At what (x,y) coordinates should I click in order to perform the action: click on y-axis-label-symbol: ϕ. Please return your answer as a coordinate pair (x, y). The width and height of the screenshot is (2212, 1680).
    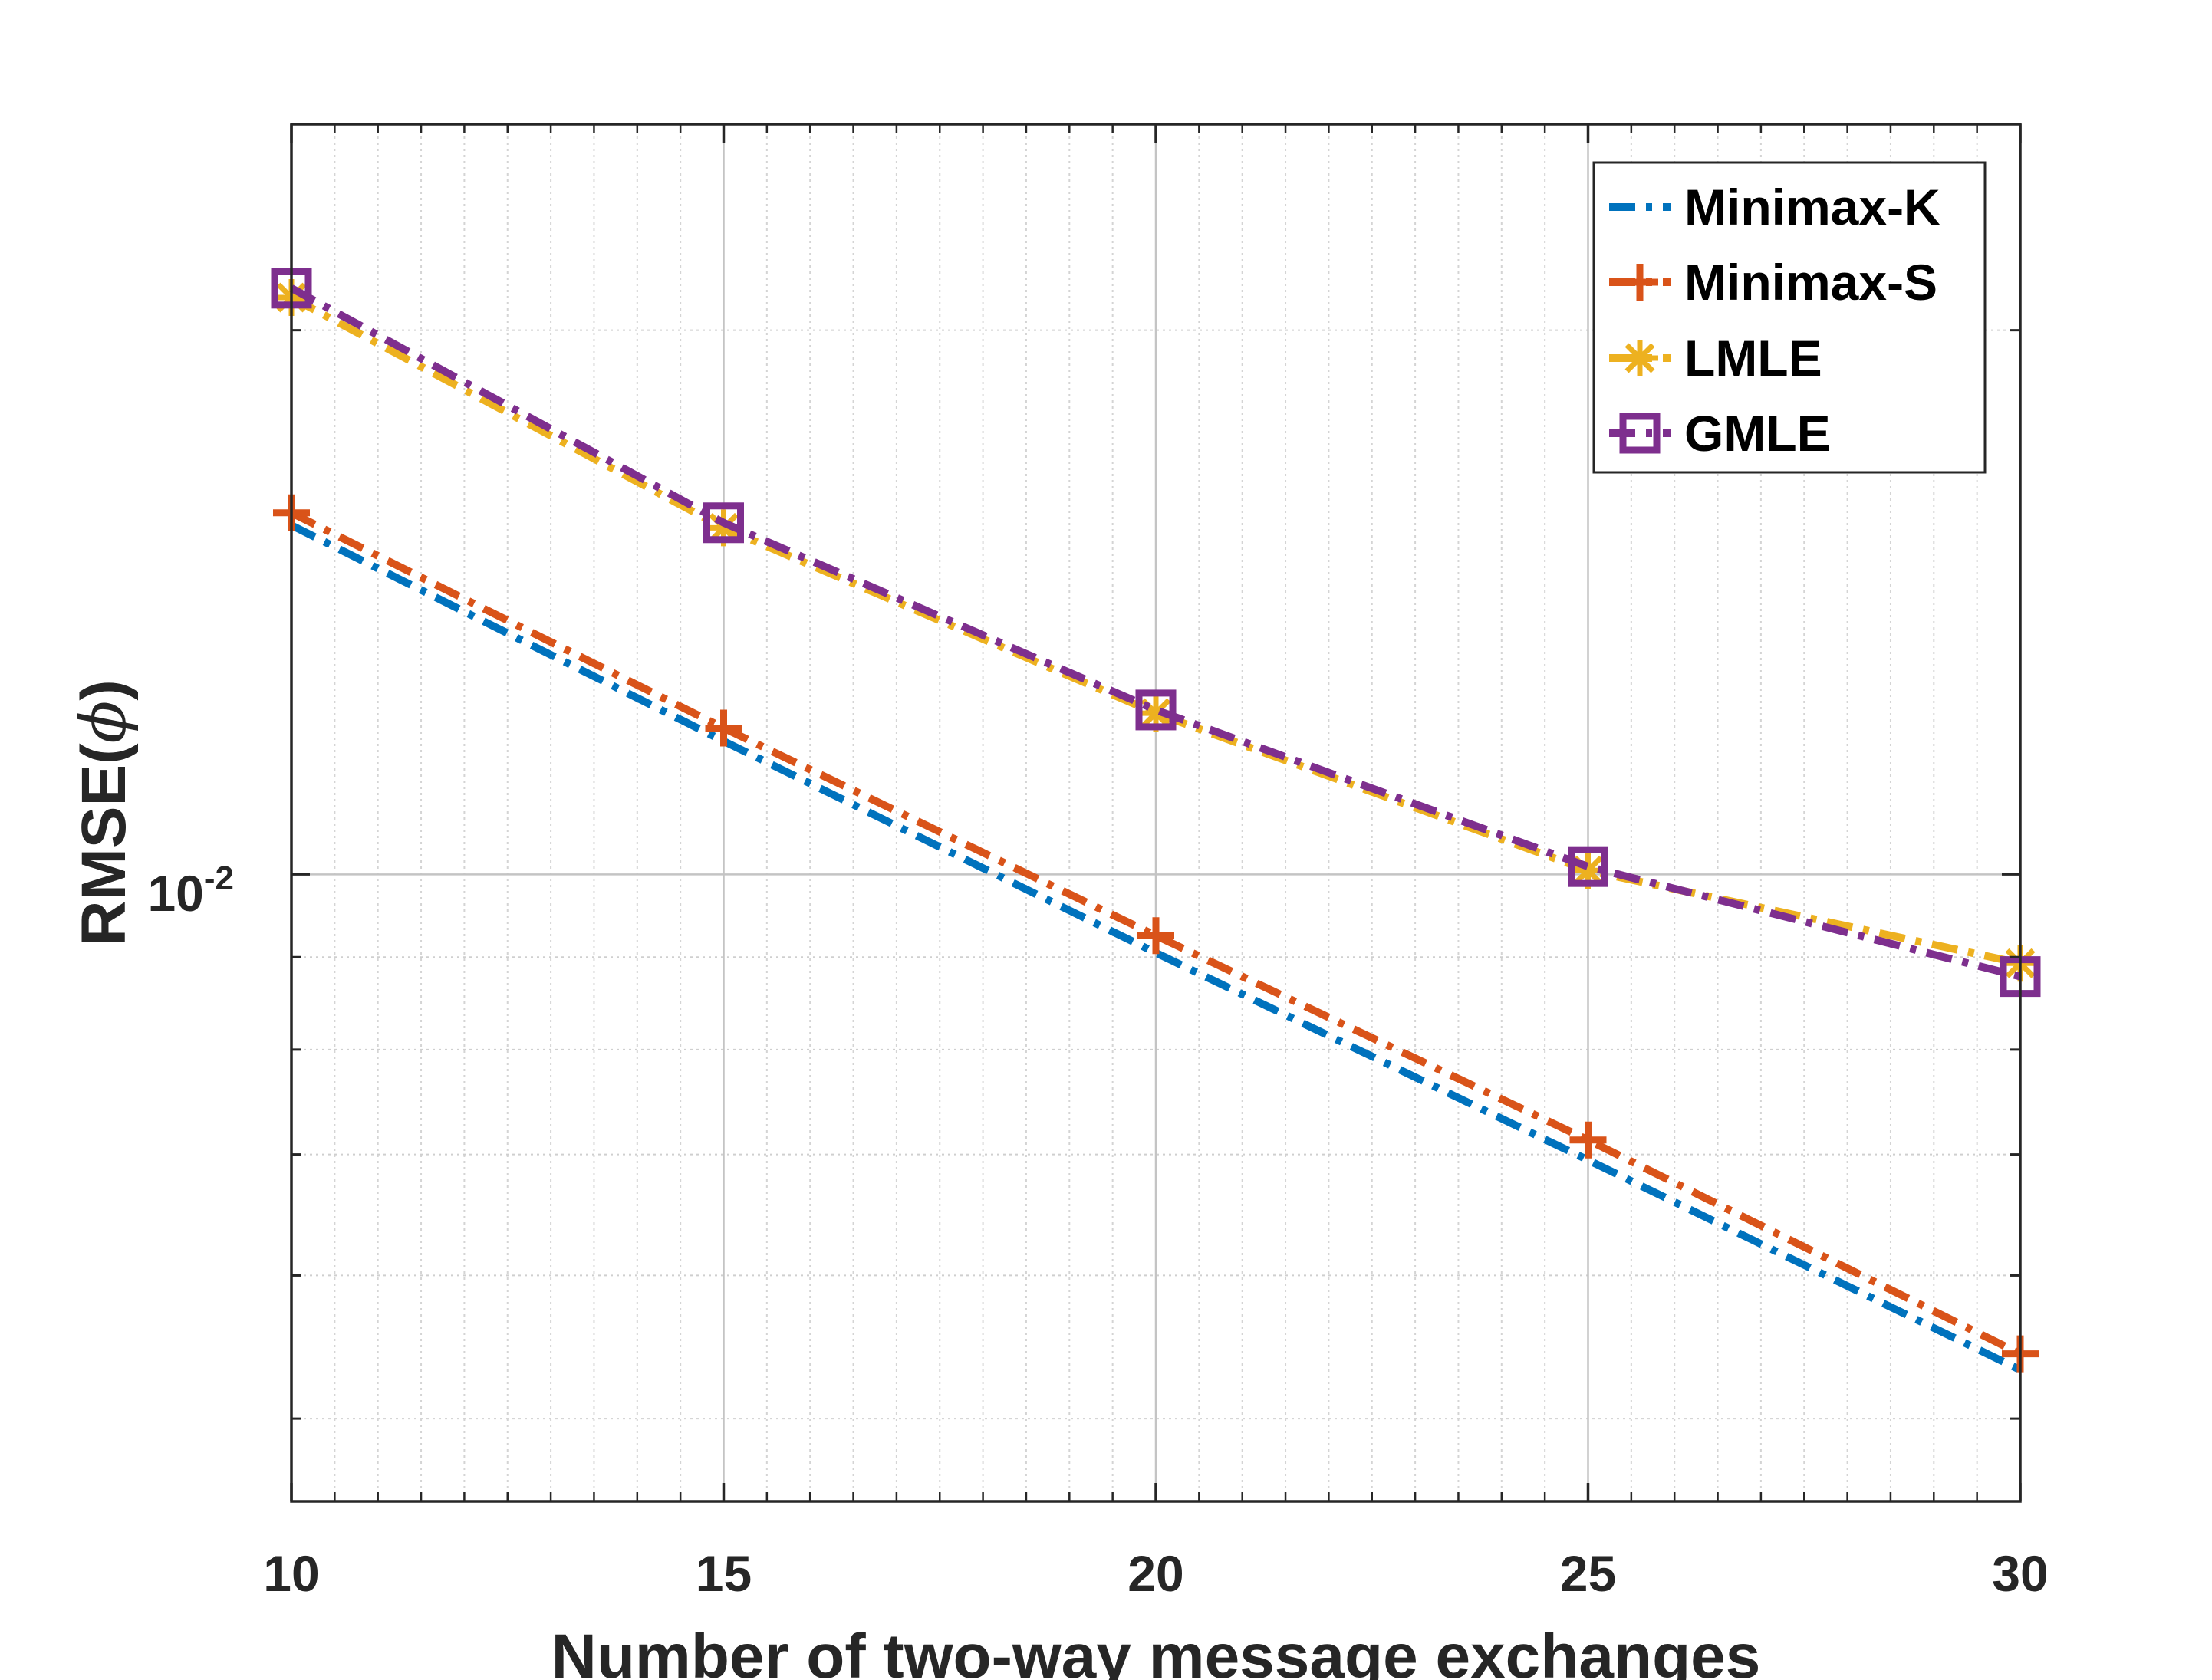
    Looking at the image, I should click on (104, 722).